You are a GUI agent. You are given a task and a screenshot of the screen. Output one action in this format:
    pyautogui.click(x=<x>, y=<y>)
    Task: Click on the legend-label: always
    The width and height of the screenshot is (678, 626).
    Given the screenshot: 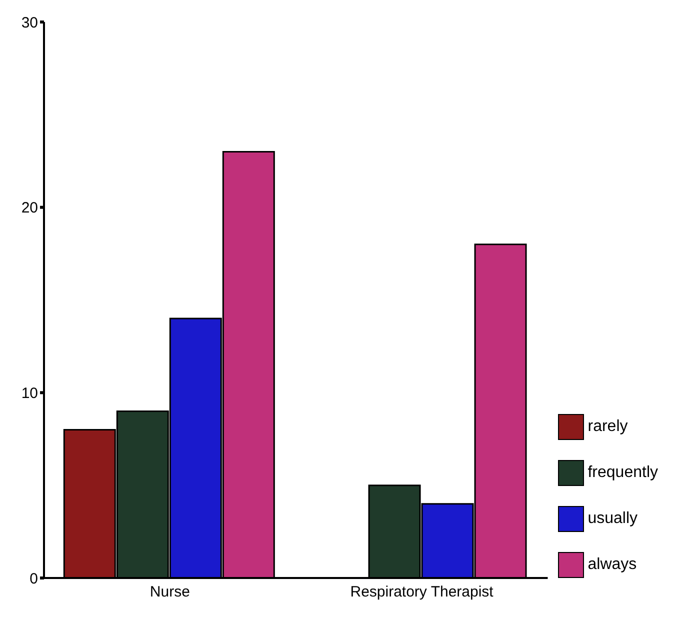 What is the action you would take?
    pyautogui.click(x=612, y=565)
    